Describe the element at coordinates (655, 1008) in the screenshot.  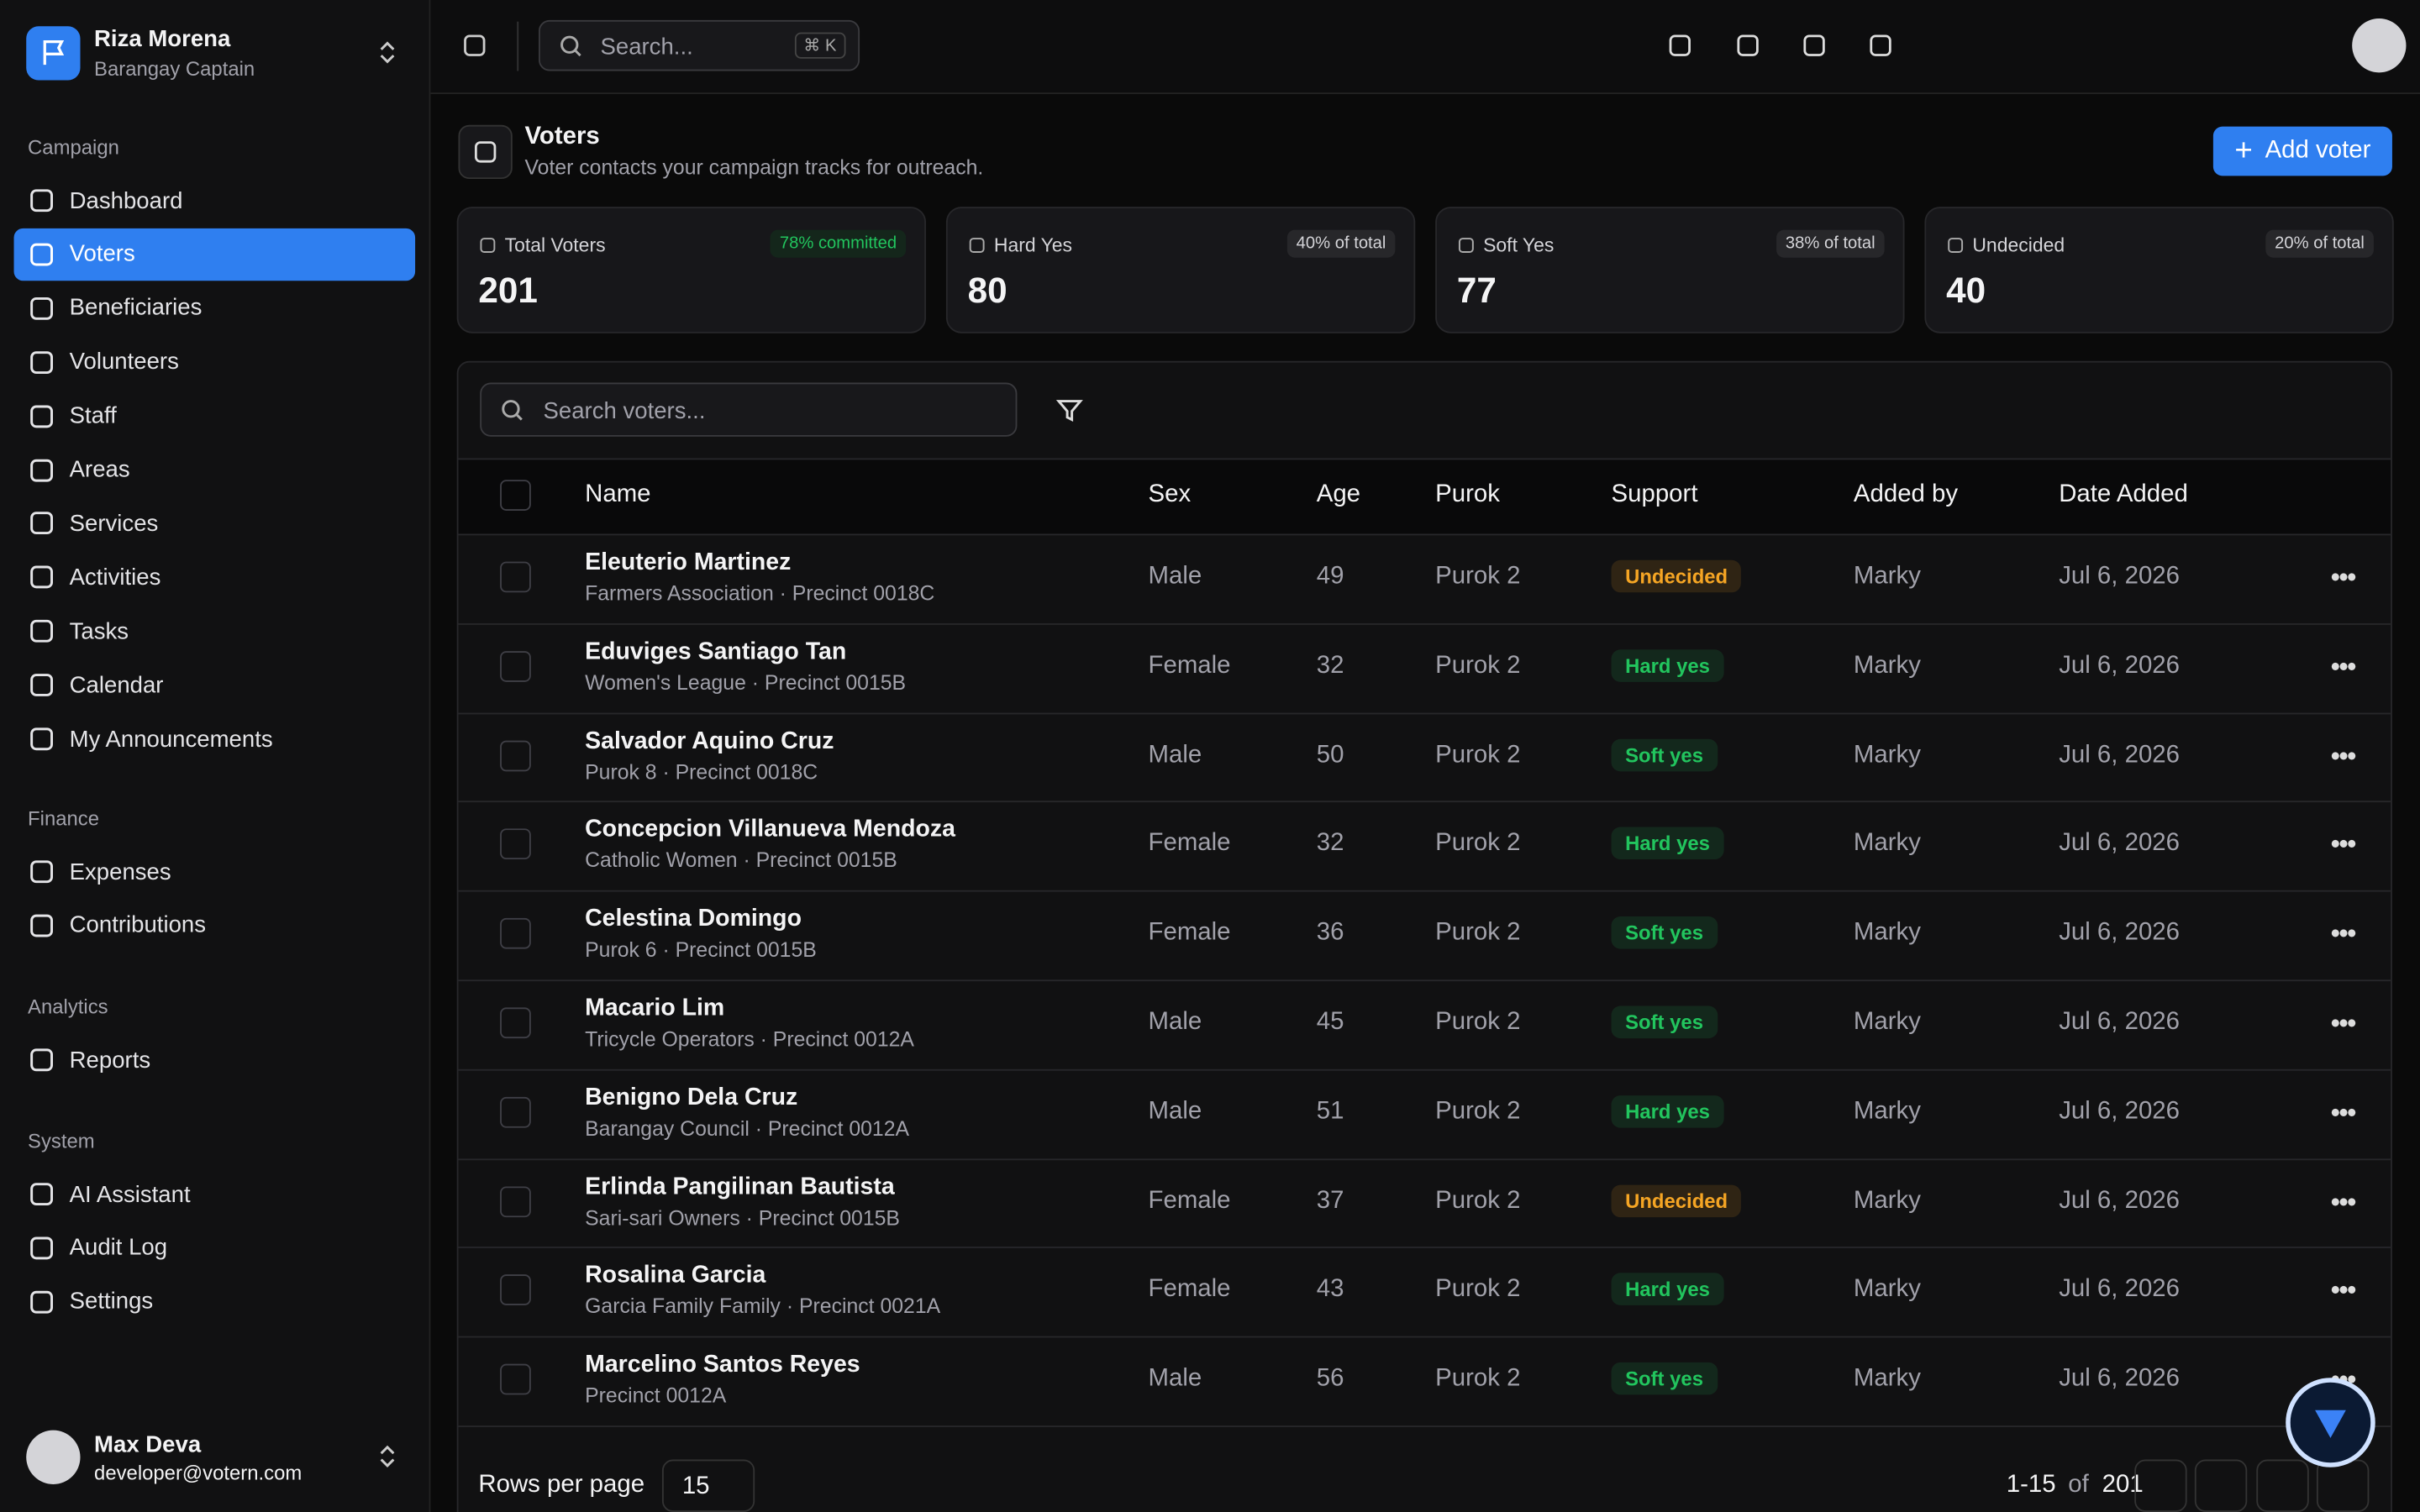
I see `voter-name: Macario Lim` at that location.